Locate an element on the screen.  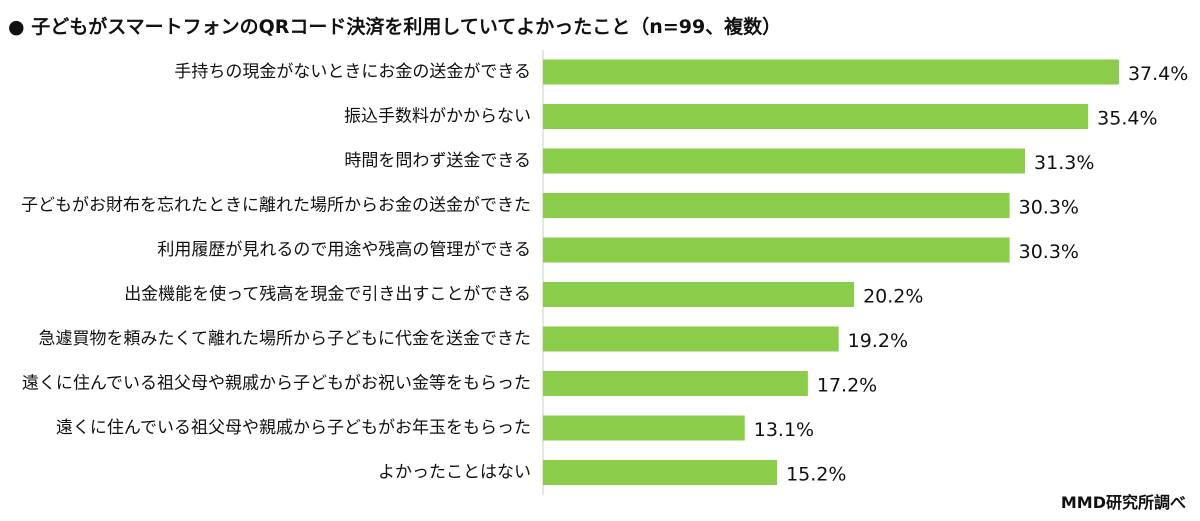
category-label: 手持ちの現金がないときにお金の送金ができる is located at coordinates (352, 72).